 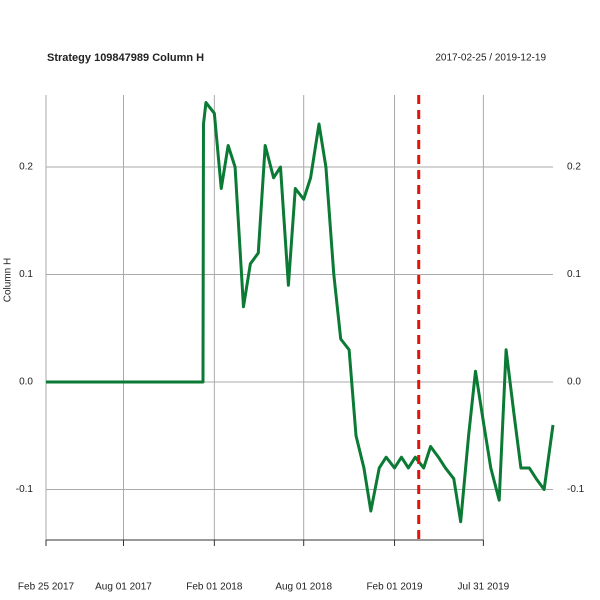 What do you see at coordinates (214, 587) in the screenshot?
I see `x-tick-label: Feb 01 2018` at bounding box center [214, 587].